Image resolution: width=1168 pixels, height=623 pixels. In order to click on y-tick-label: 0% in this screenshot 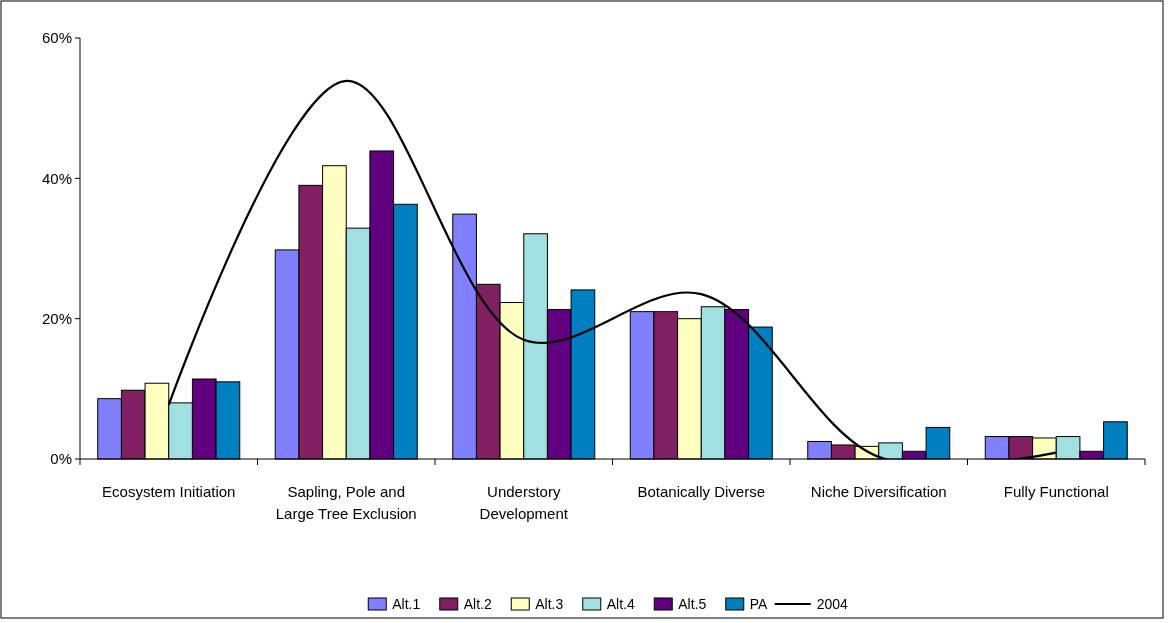, I will do `click(61, 459)`.